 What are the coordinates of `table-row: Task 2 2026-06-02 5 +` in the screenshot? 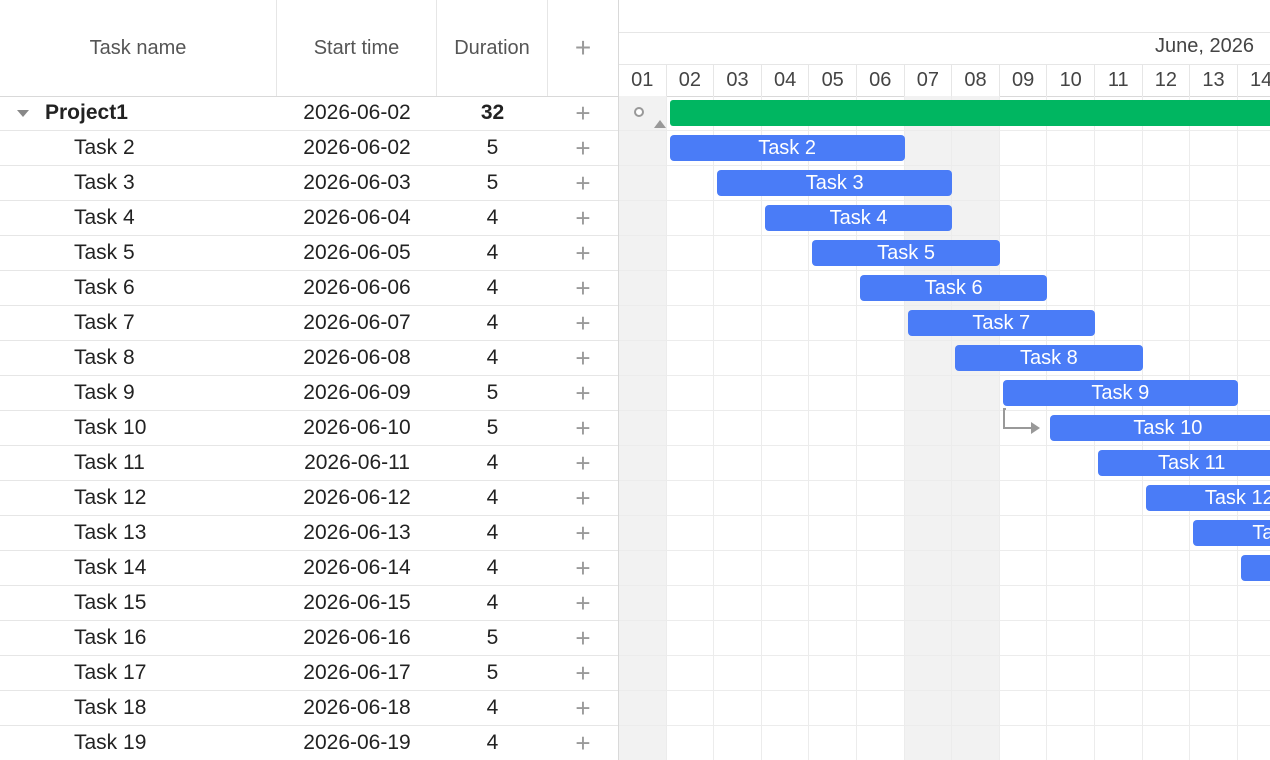 It's located at (309, 148).